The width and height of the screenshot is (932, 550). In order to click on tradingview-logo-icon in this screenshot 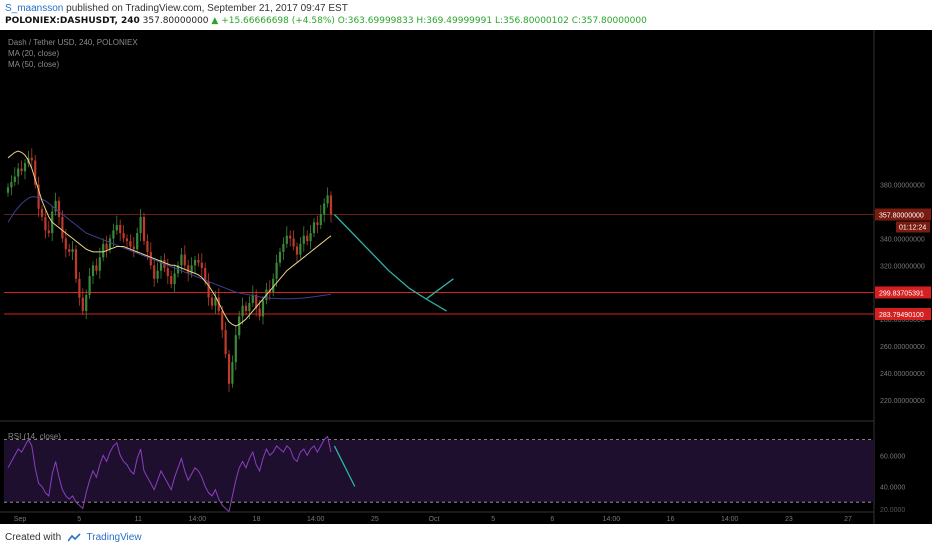, I will do `click(74, 537)`.